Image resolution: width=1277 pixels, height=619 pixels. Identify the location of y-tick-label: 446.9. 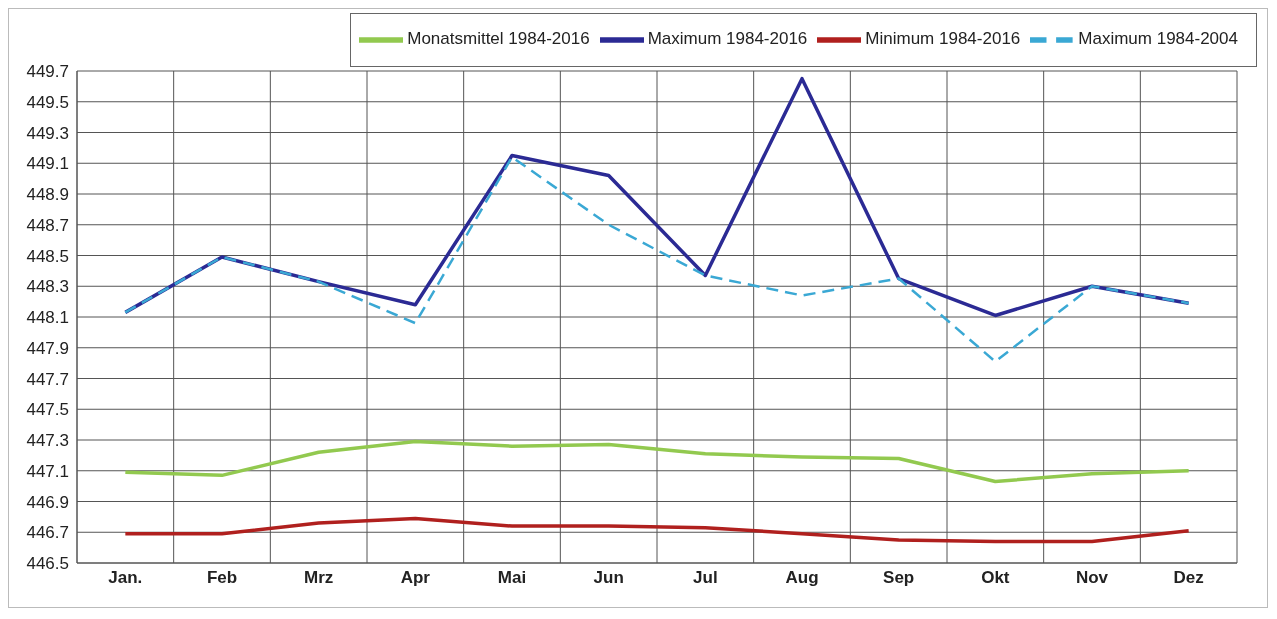
(47, 502).